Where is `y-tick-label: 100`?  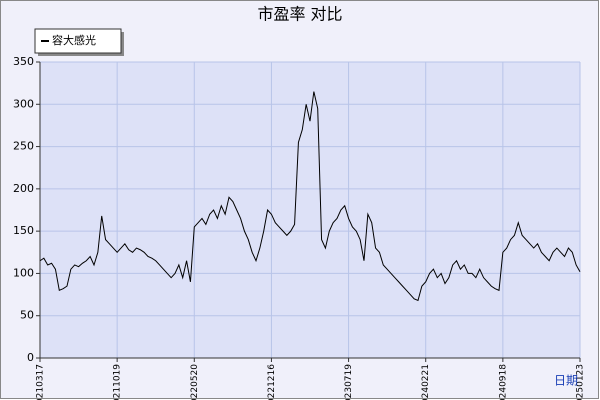 y-tick-label: 100 is located at coordinates (23, 272).